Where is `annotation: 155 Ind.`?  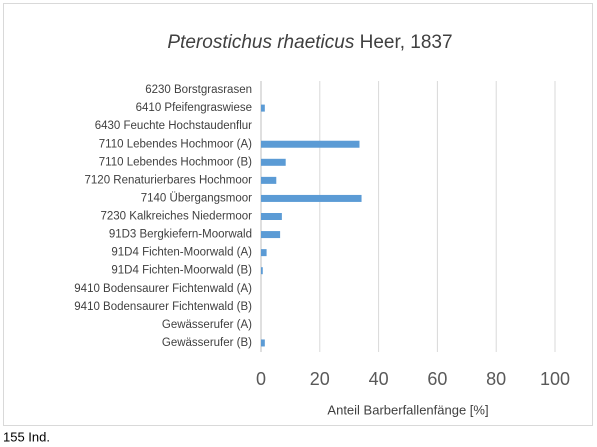
annotation: 155 Ind. is located at coordinates (26, 436).